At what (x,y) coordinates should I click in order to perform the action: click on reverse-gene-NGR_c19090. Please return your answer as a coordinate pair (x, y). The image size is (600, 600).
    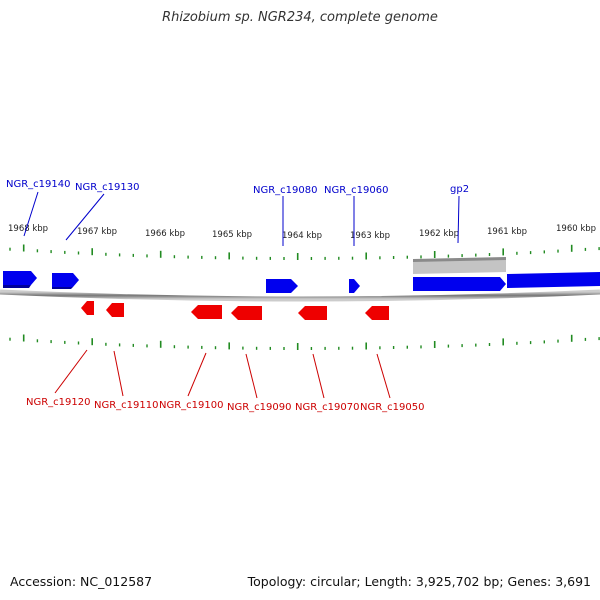
    Looking at the image, I should click on (246, 313).